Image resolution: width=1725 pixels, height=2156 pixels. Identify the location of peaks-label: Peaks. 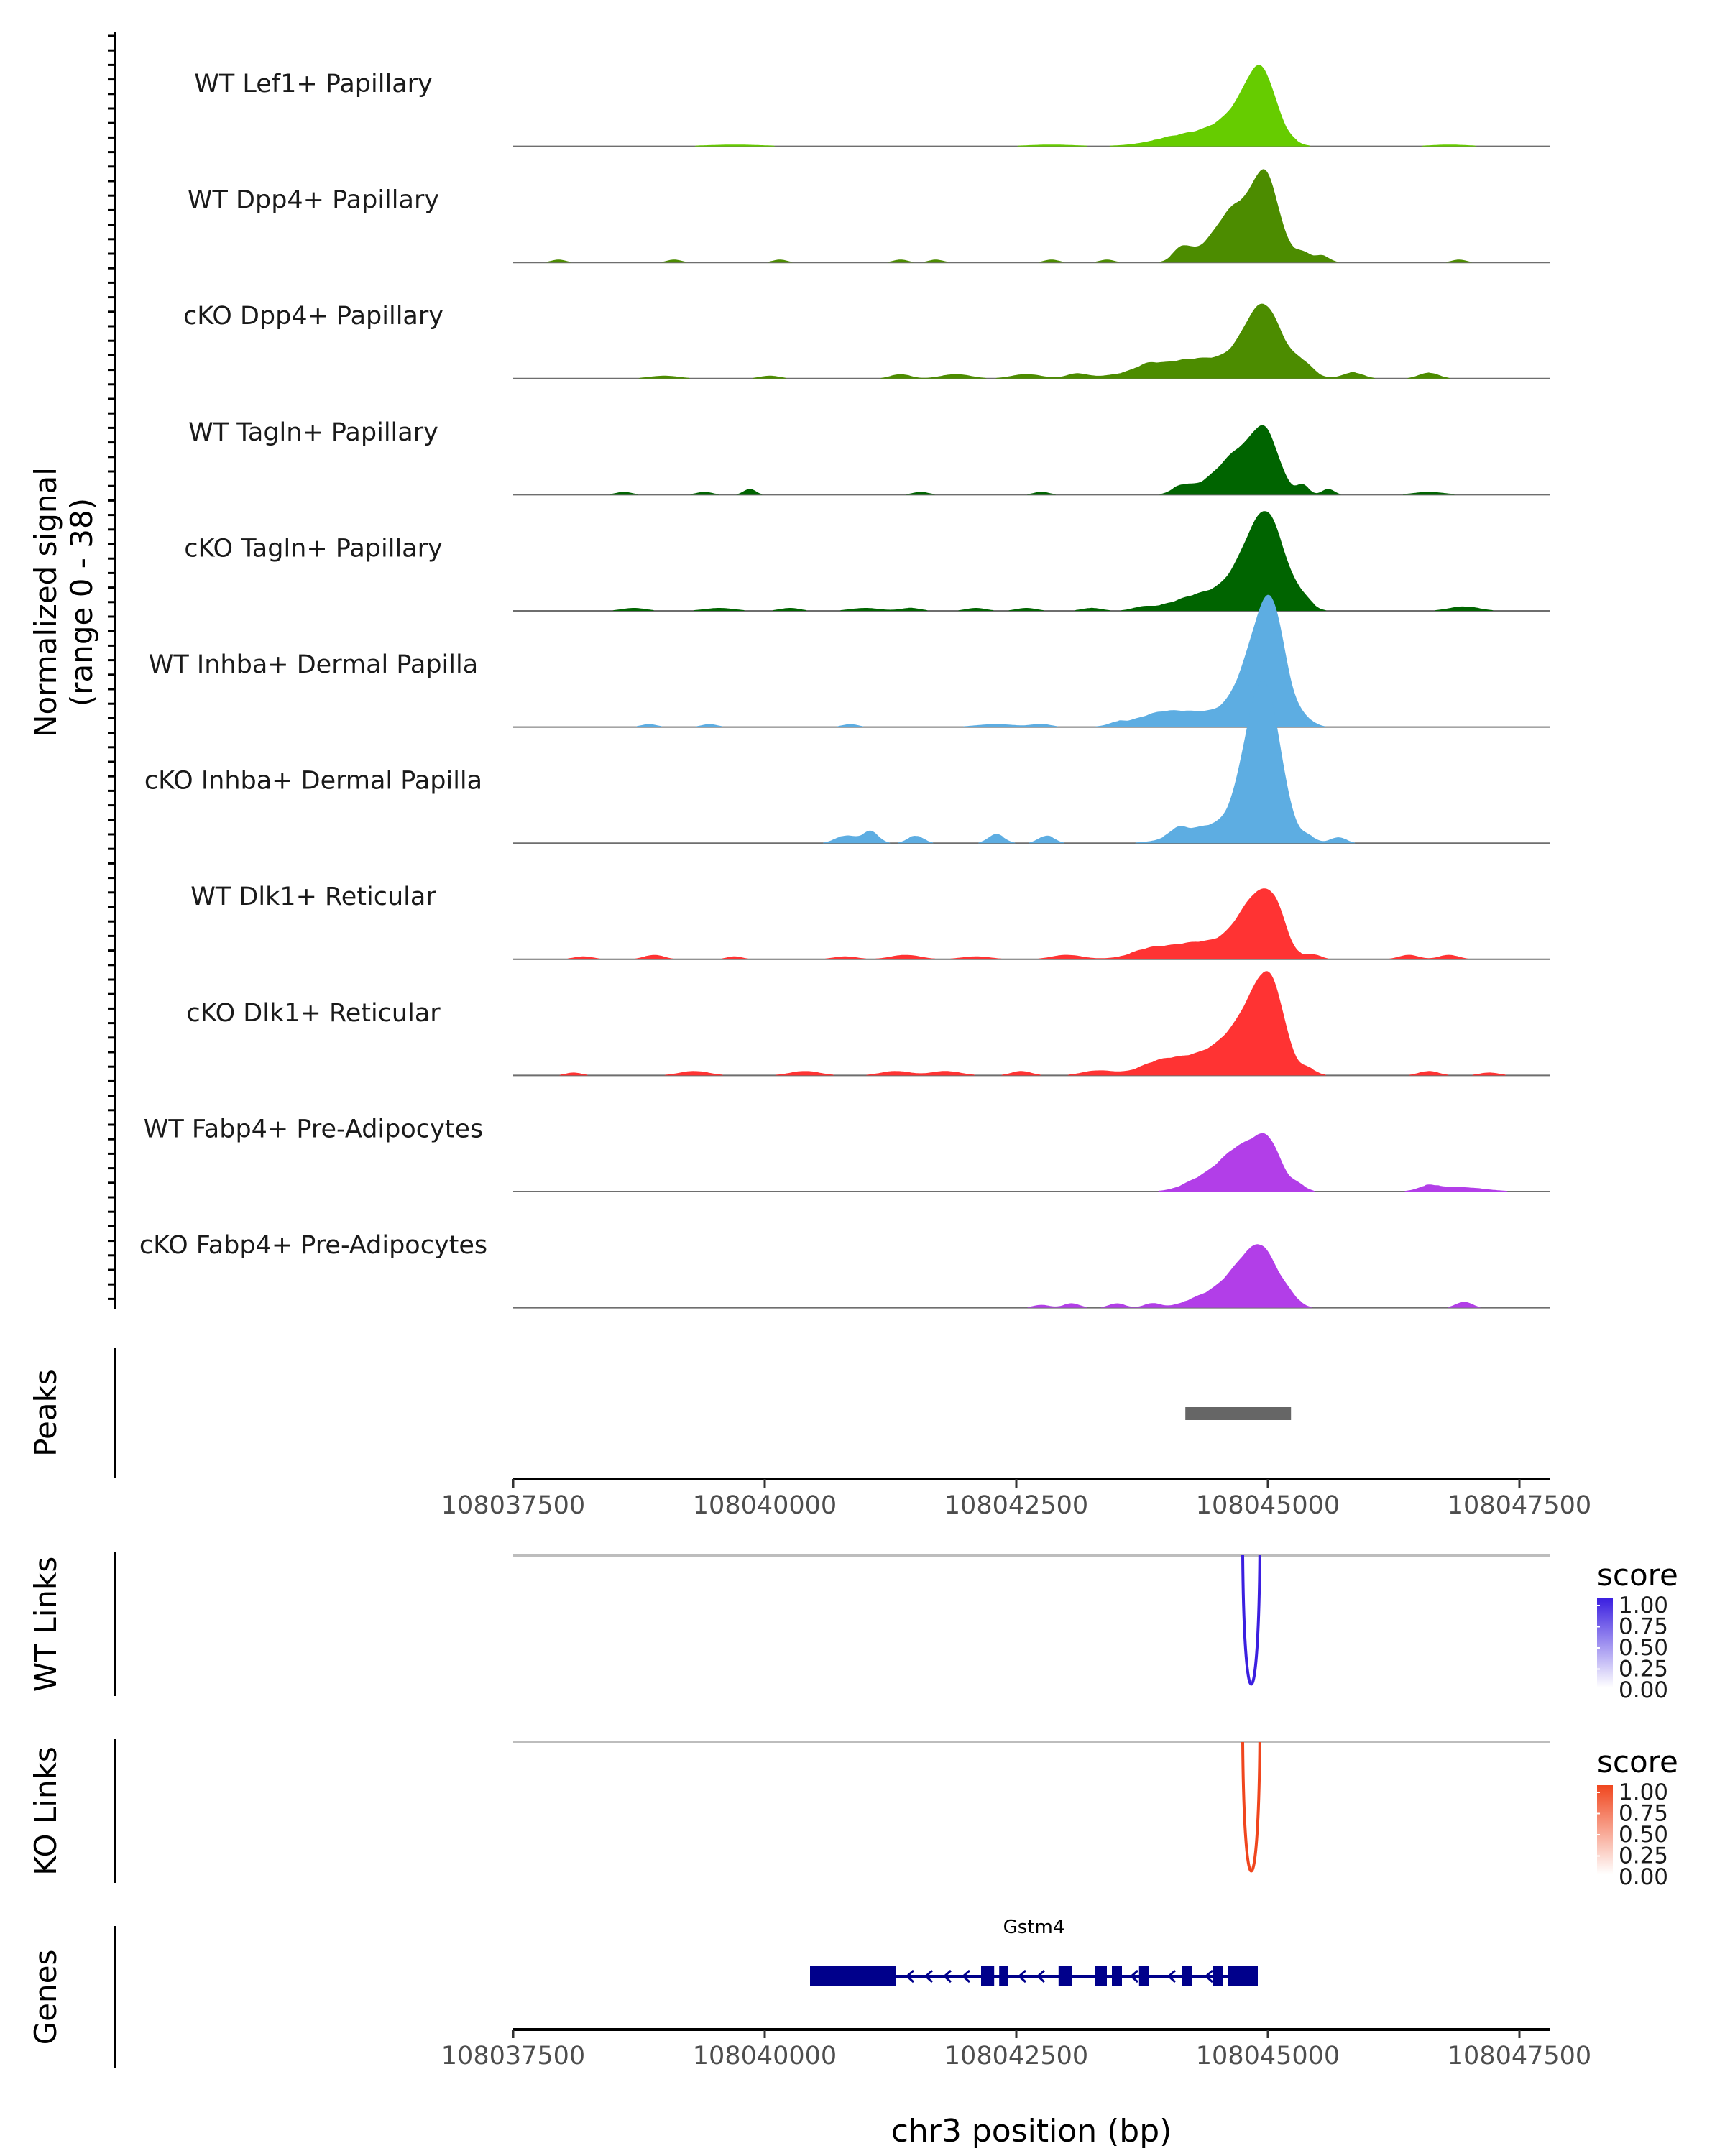
(45, 1413).